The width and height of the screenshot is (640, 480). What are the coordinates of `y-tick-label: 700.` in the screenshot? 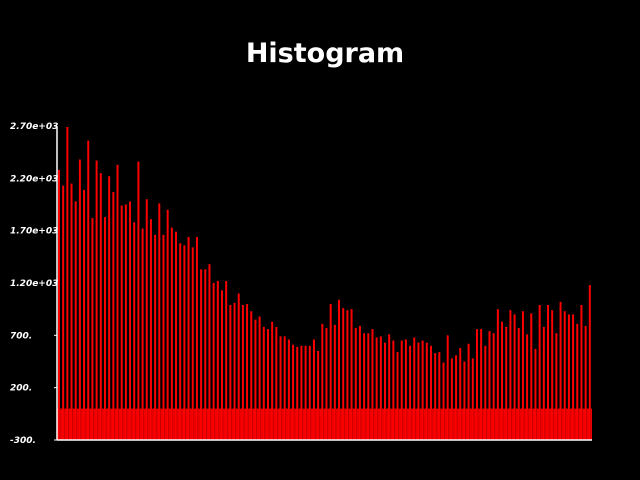 It's located at (21, 336).